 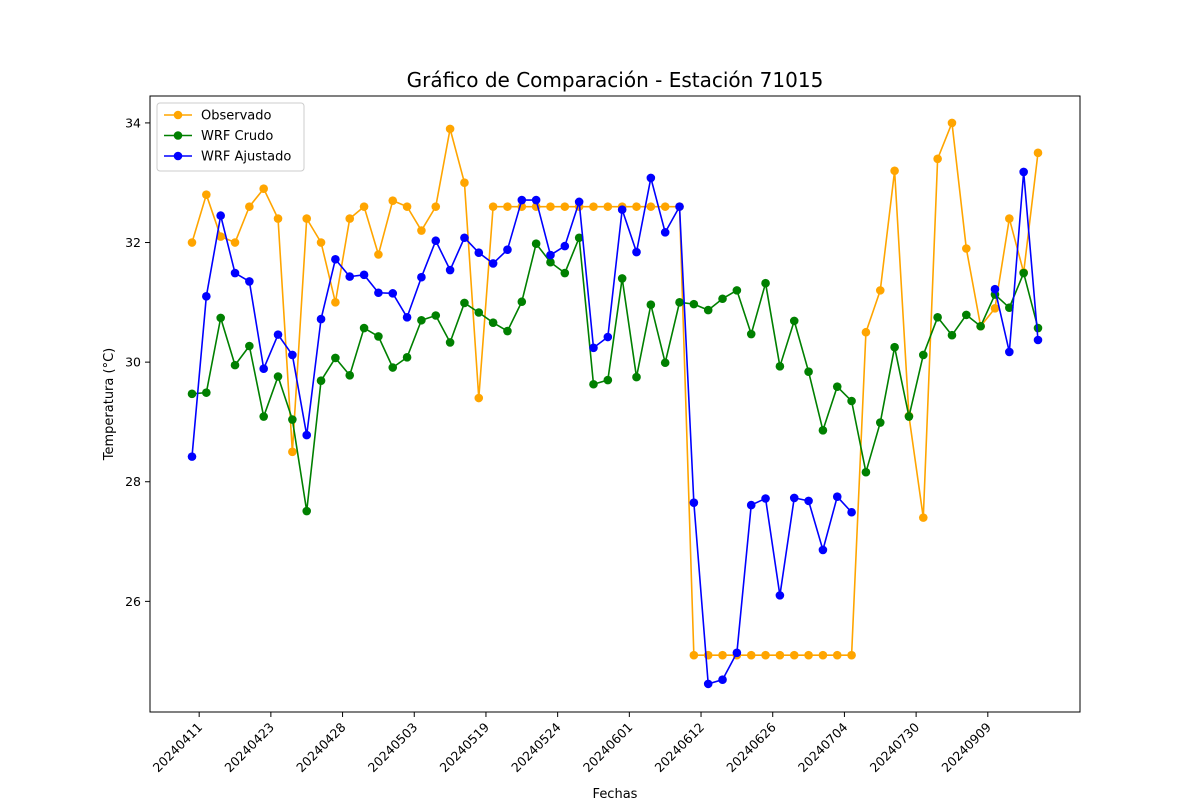 I want to click on y-tick-label: 32, so click(x=133, y=242).